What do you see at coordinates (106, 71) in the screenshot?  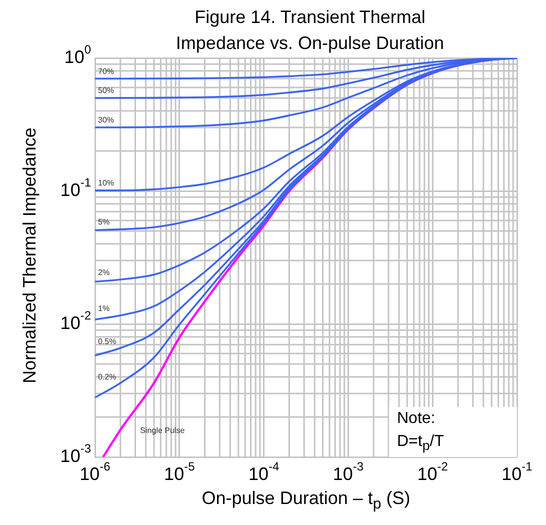 I see `series-label: 70%` at bounding box center [106, 71].